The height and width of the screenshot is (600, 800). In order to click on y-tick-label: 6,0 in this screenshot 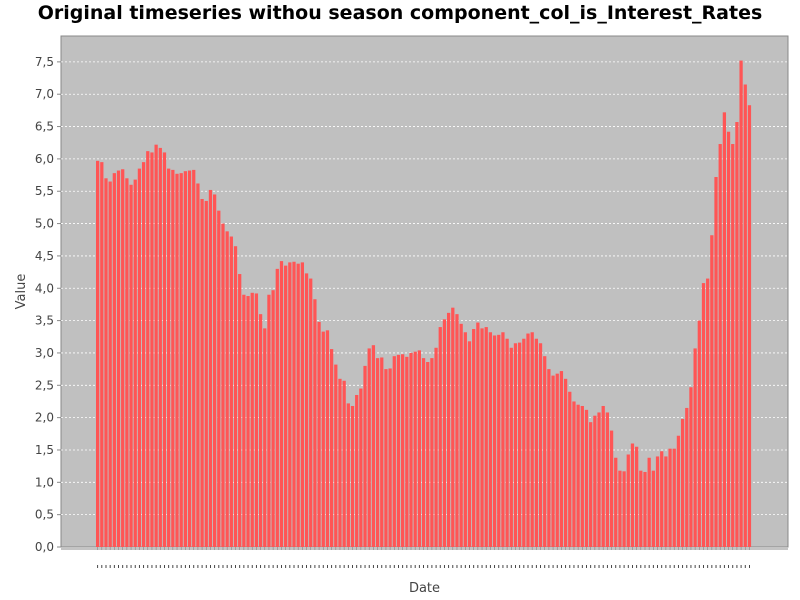, I will do `click(44, 159)`.